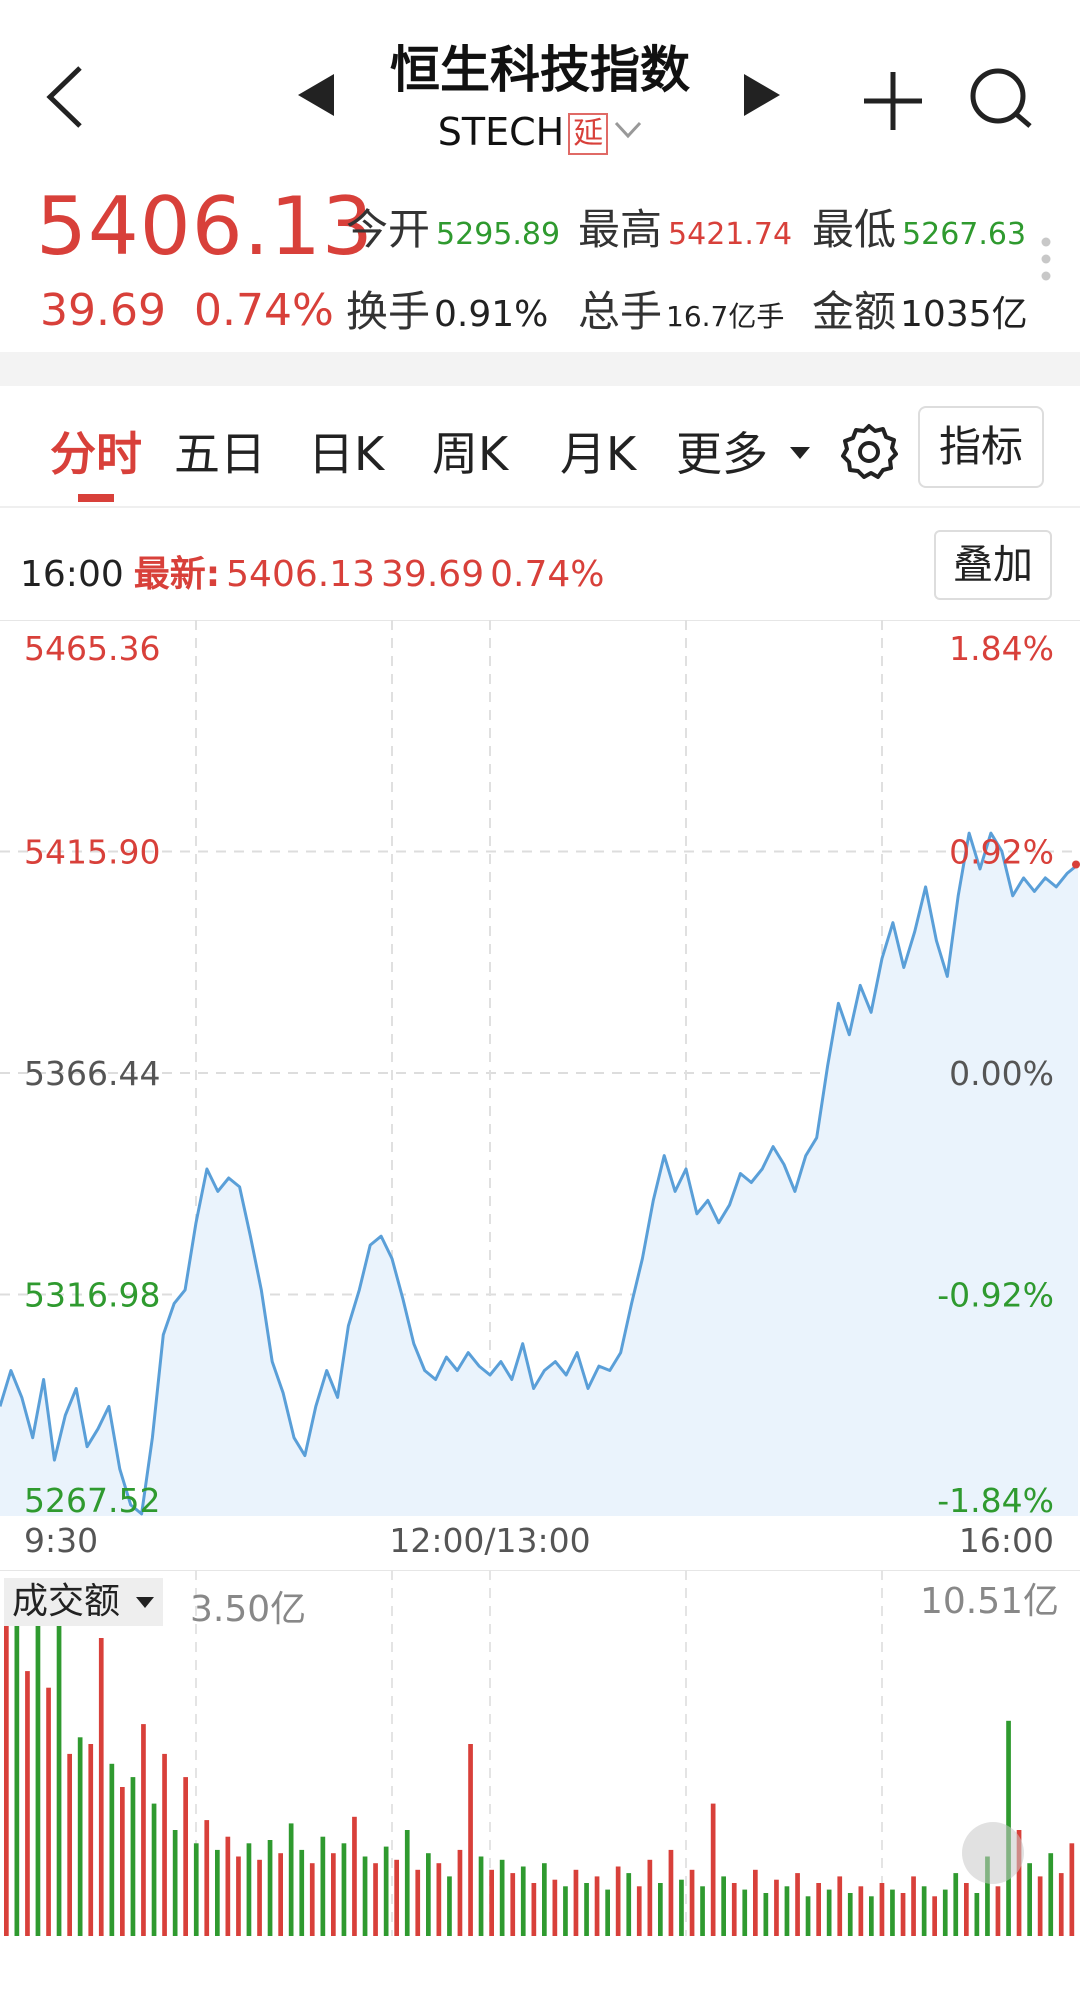 Image resolution: width=1080 pixels, height=2000 pixels. Describe the element at coordinates (743, 451) in the screenshot. I see `tab-more: 更多` at that location.